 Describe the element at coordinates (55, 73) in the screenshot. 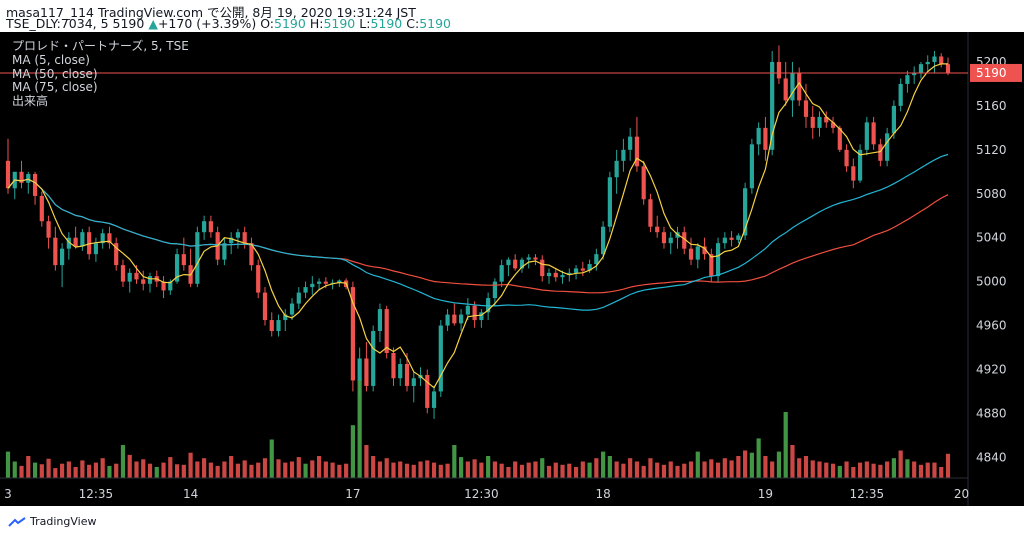

I see `legend-ma50: MA (50, close)` at that location.